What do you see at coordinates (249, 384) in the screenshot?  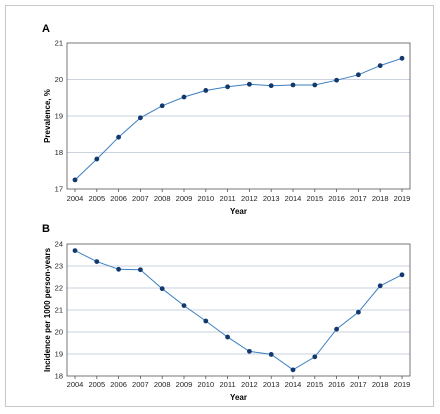 I see `panel-b-x-tick-label: 2012` at bounding box center [249, 384].